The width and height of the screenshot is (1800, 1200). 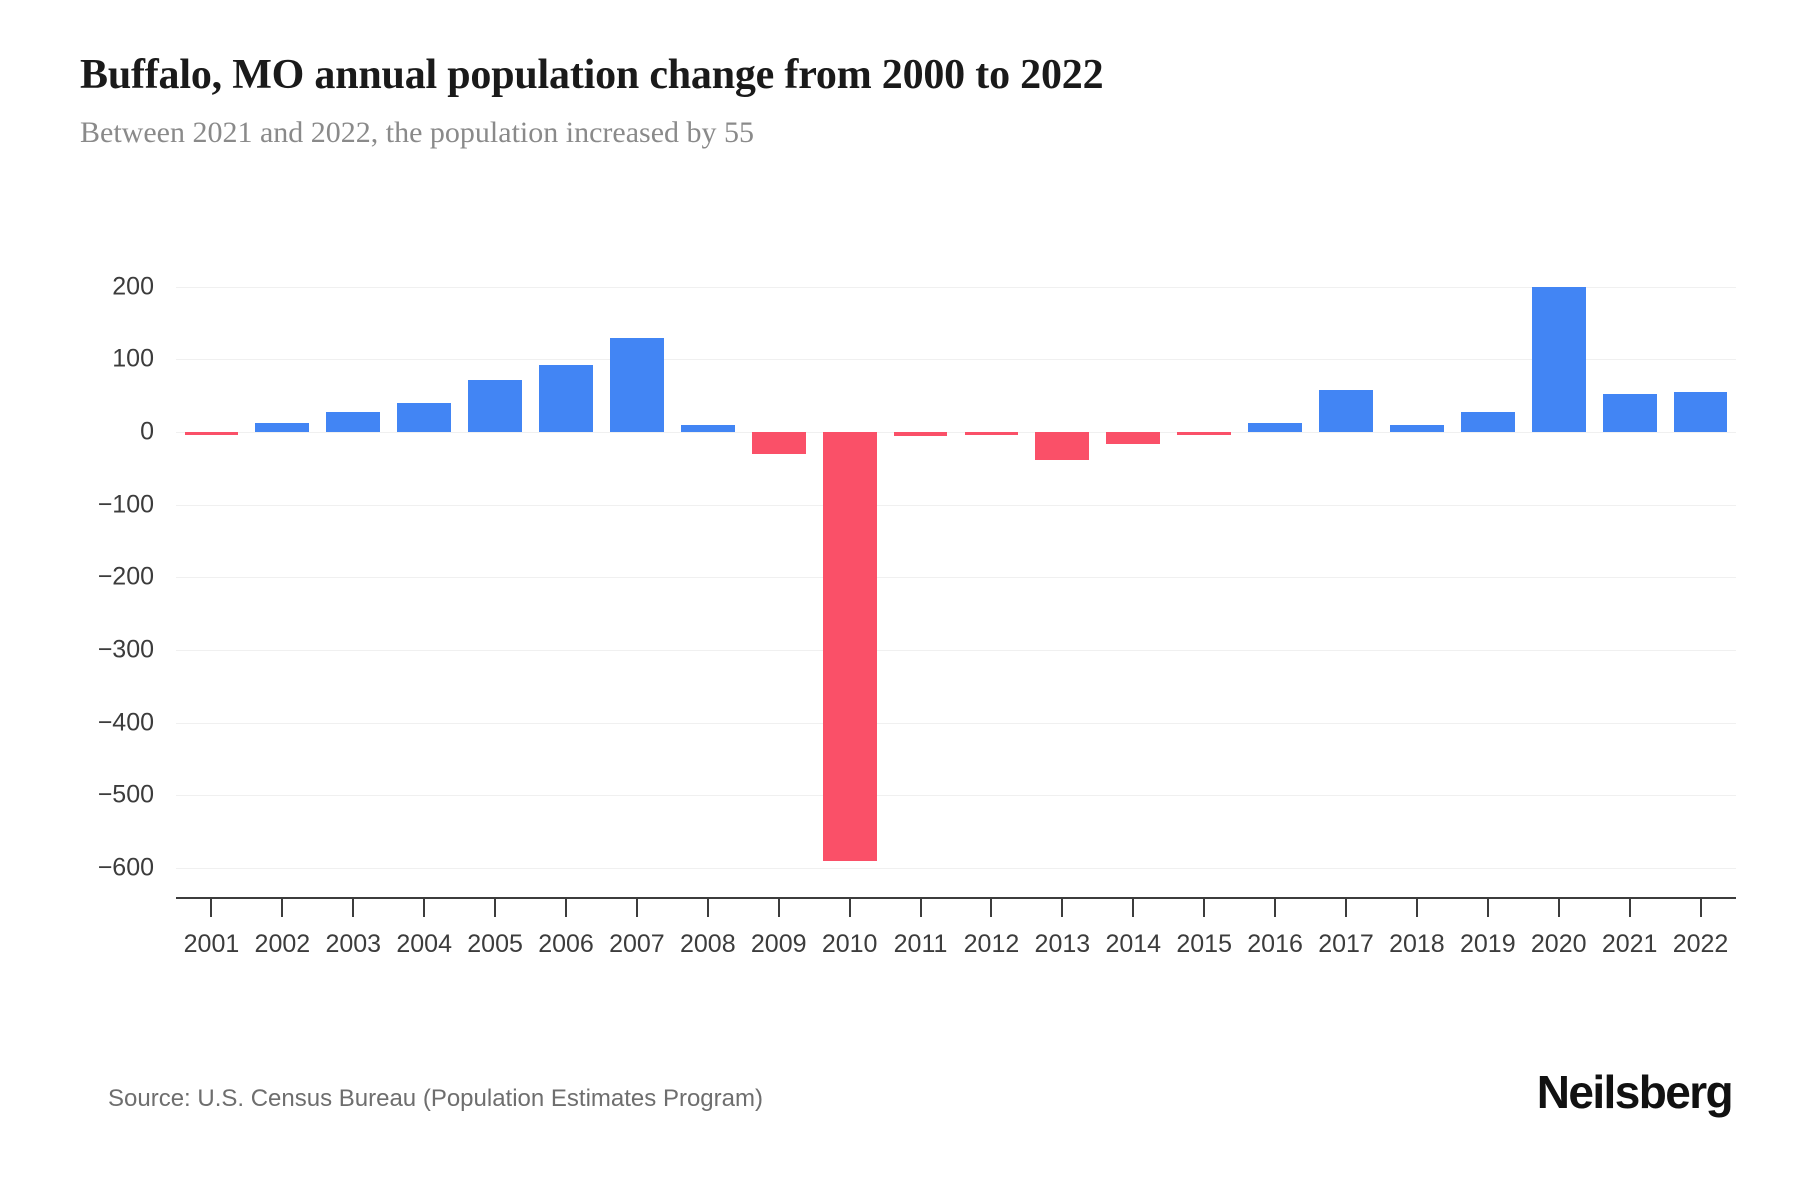 I want to click on bar-2010, so click(x=849, y=646).